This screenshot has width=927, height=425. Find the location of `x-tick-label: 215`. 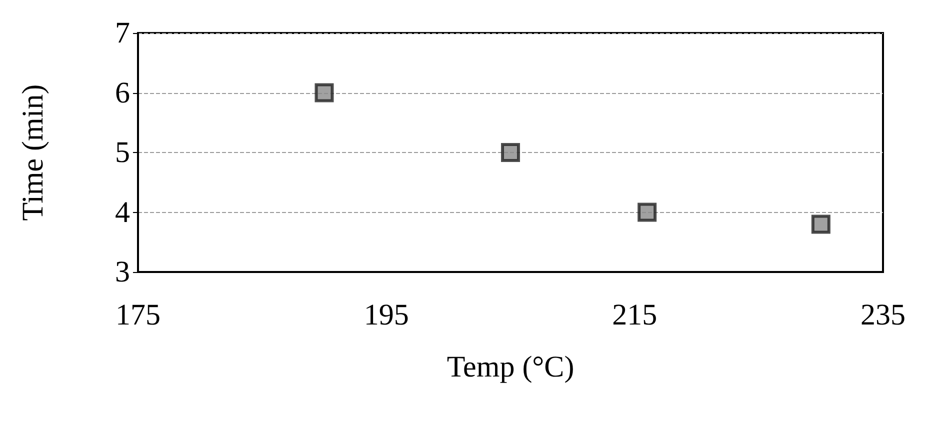

x-tick-label: 215 is located at coordinates (635, 315).